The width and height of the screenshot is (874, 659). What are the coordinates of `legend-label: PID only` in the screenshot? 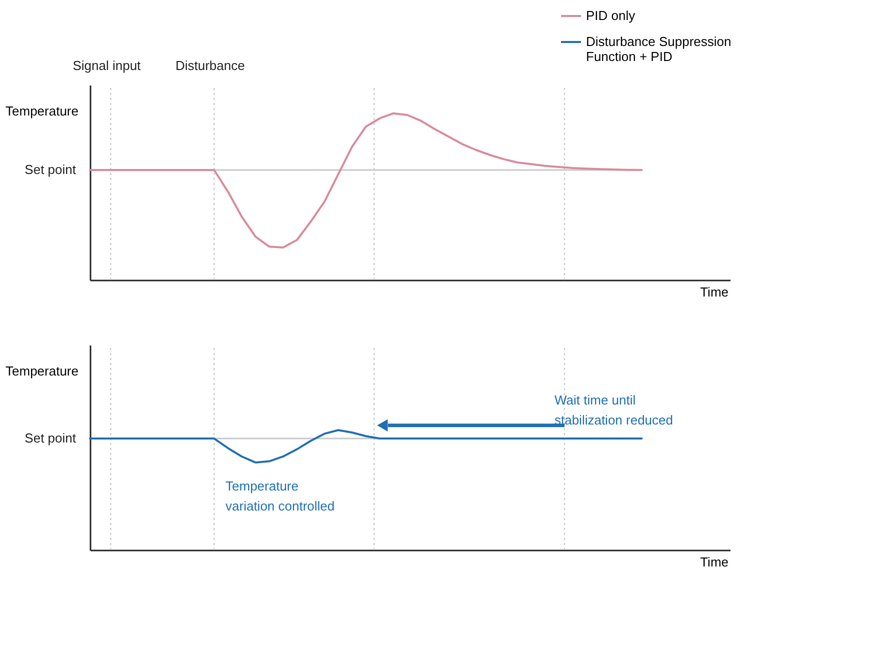 It's located at (611, 15).